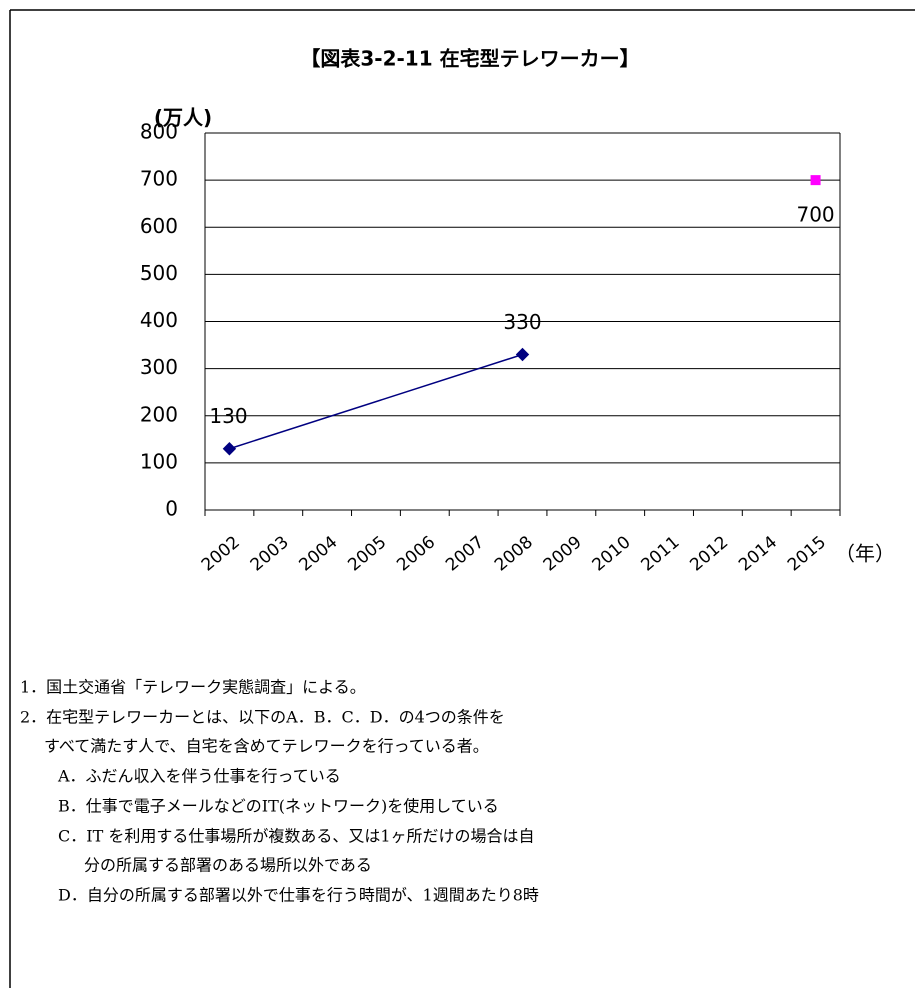 This screenshot has height=992, width=915. Describe the element at coordinates (266, 746) in the screenshot. I see `note: すべて満たす人で、自宅を含めてテレワークを行っている者。` at that location.